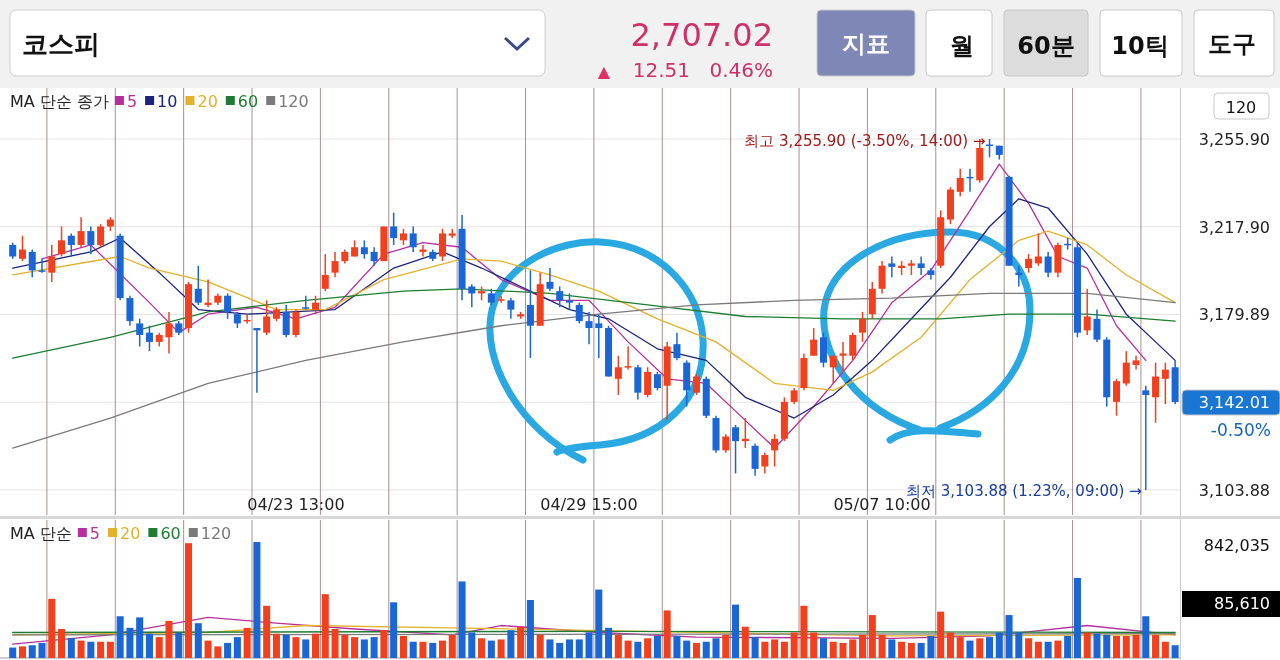  Describe the element at coordinates (1140, 46) in the screenshot. I see `text: 10틱` at that location.